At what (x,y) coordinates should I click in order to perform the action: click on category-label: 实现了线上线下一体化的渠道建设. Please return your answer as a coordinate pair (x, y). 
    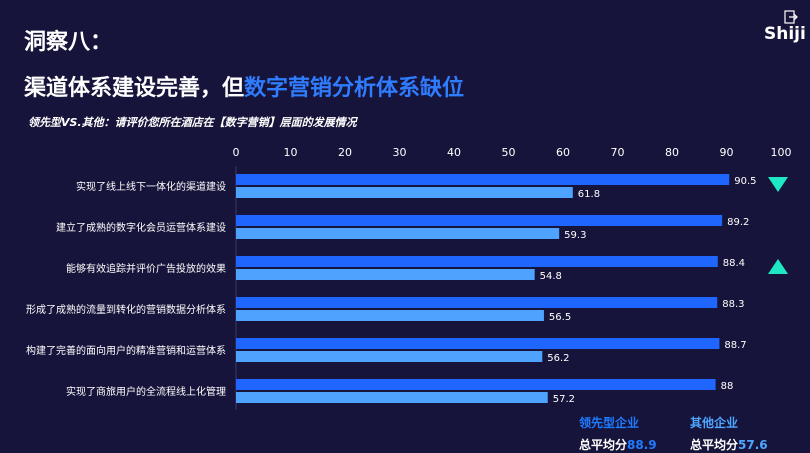
    Looking at the image, I should click on (151, 186).